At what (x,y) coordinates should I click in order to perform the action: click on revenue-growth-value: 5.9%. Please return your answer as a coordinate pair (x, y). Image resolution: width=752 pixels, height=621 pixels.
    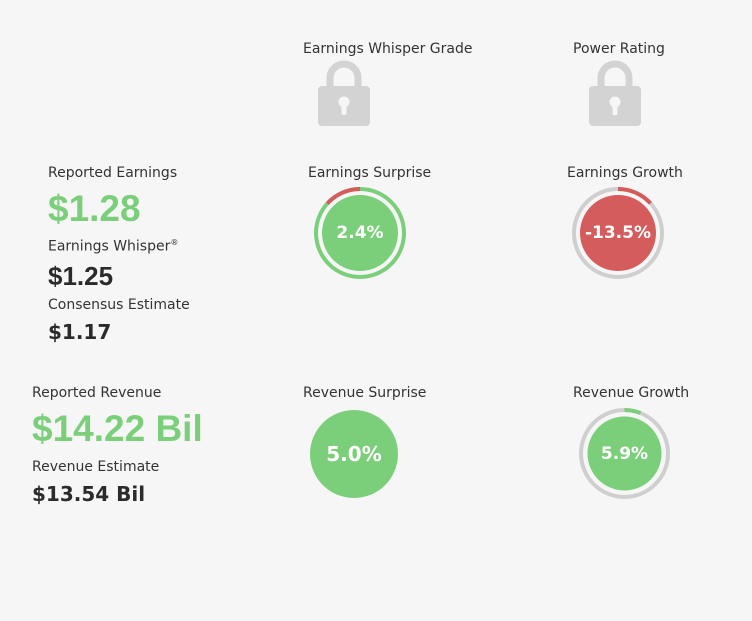
    Looking at the image, I should click on (624, 453).